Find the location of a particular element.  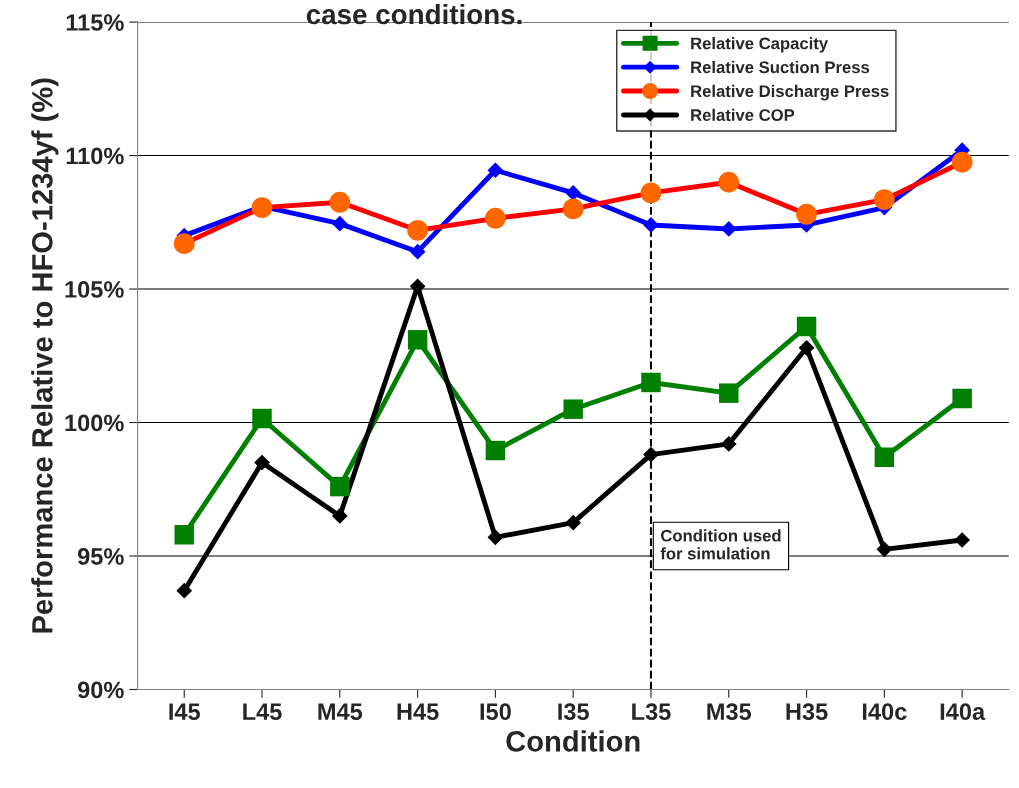

y-tick-label: 110% is located at coordinates (95, 156).